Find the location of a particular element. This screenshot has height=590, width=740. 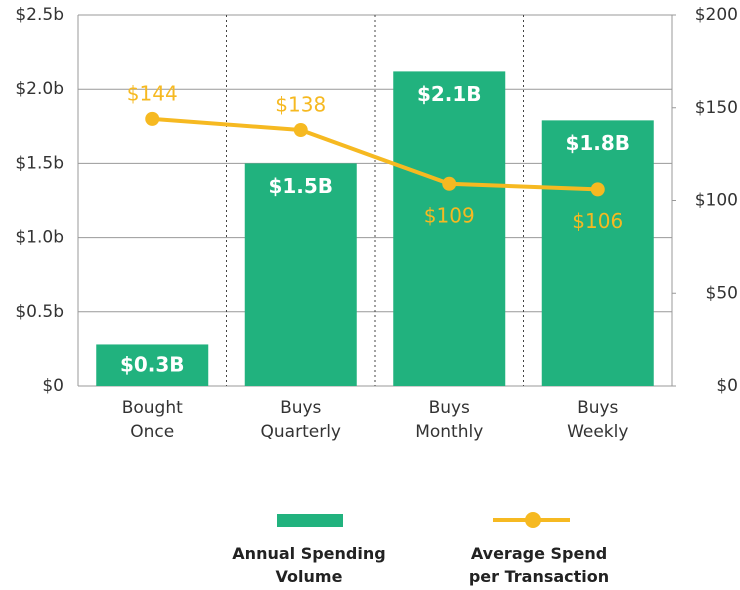

line-value-label: $106 is located at coordinates (597, 221).